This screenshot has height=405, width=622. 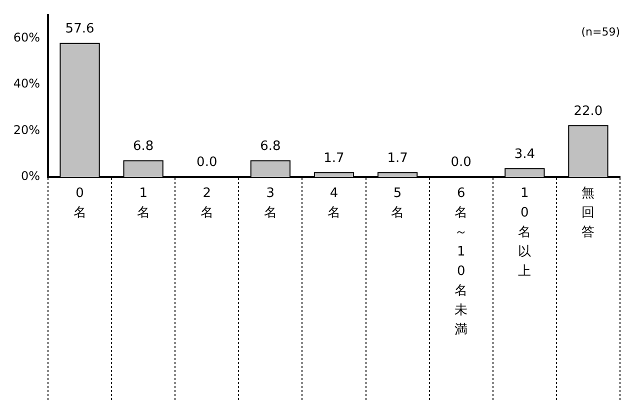 What do you see at coordinates (270, 203) in the screenshot?
I see `x-tick-label: 3名` at bounding box center [270, 203].